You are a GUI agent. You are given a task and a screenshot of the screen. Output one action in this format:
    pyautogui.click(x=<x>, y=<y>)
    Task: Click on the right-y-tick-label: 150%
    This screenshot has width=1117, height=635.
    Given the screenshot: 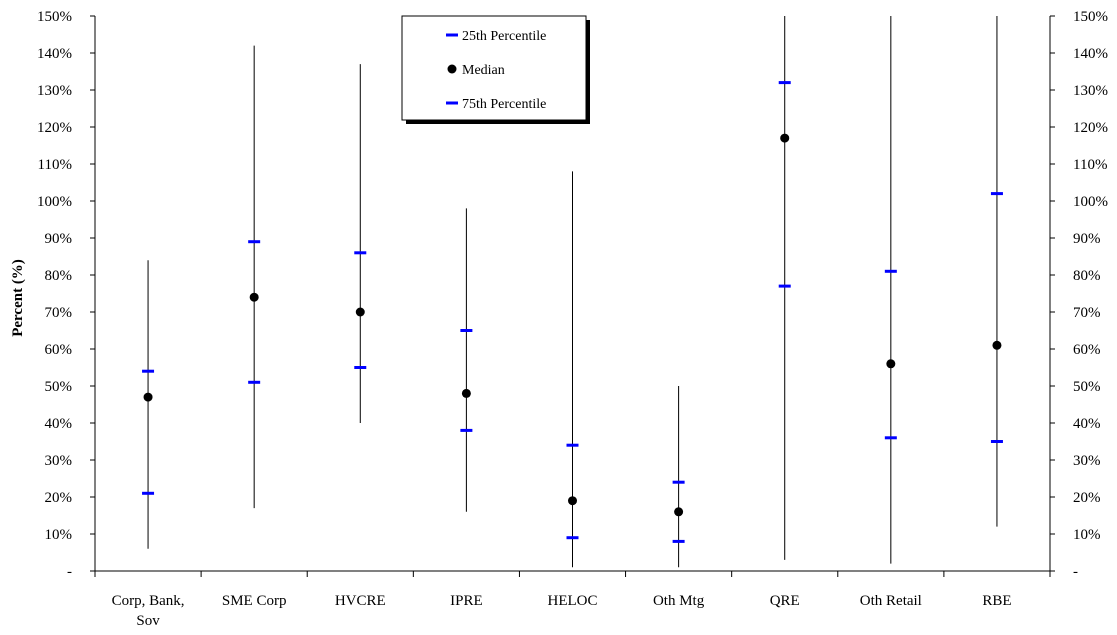 What is the action you would take?
    pyautogui.click(x=1090, y=17)
    